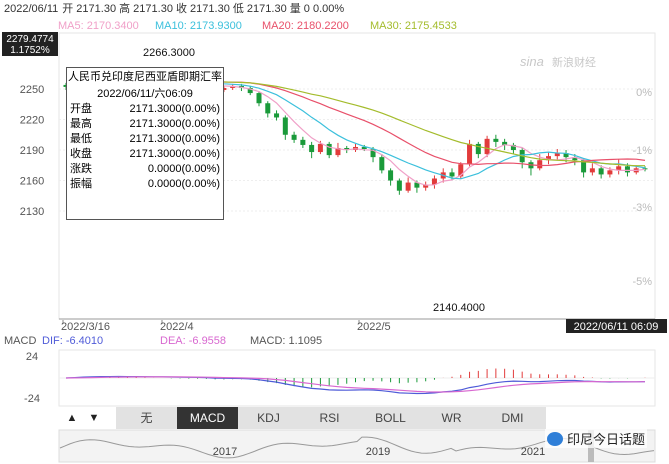 This screenshot has width=669, height=464. Describe the element at coordinates (30, 50) in the screenshot. I see `price-box-pct: 1.1752%` at that location.